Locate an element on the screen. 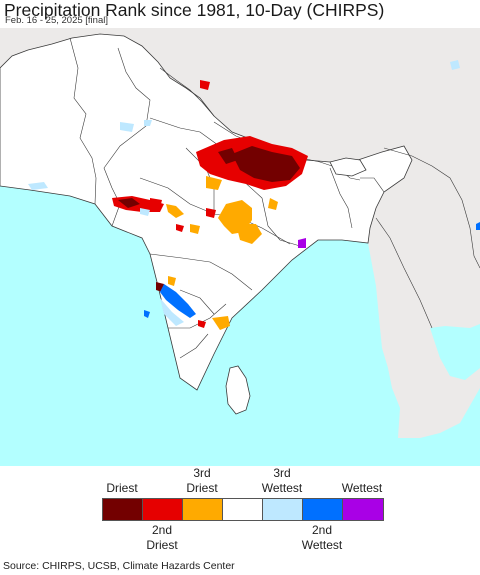 The height and width of the screenshot is (575, 480). legend-swatch-normal is located at coordinates (243, 509).